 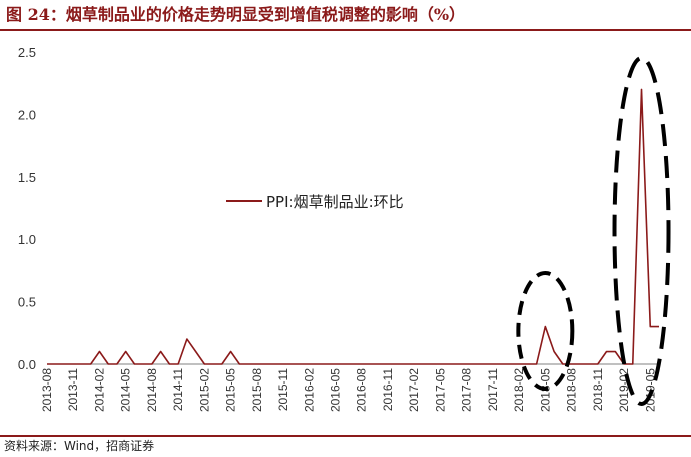 I want to click on y-tick-label: 0.0, so click(x=27, y=364).